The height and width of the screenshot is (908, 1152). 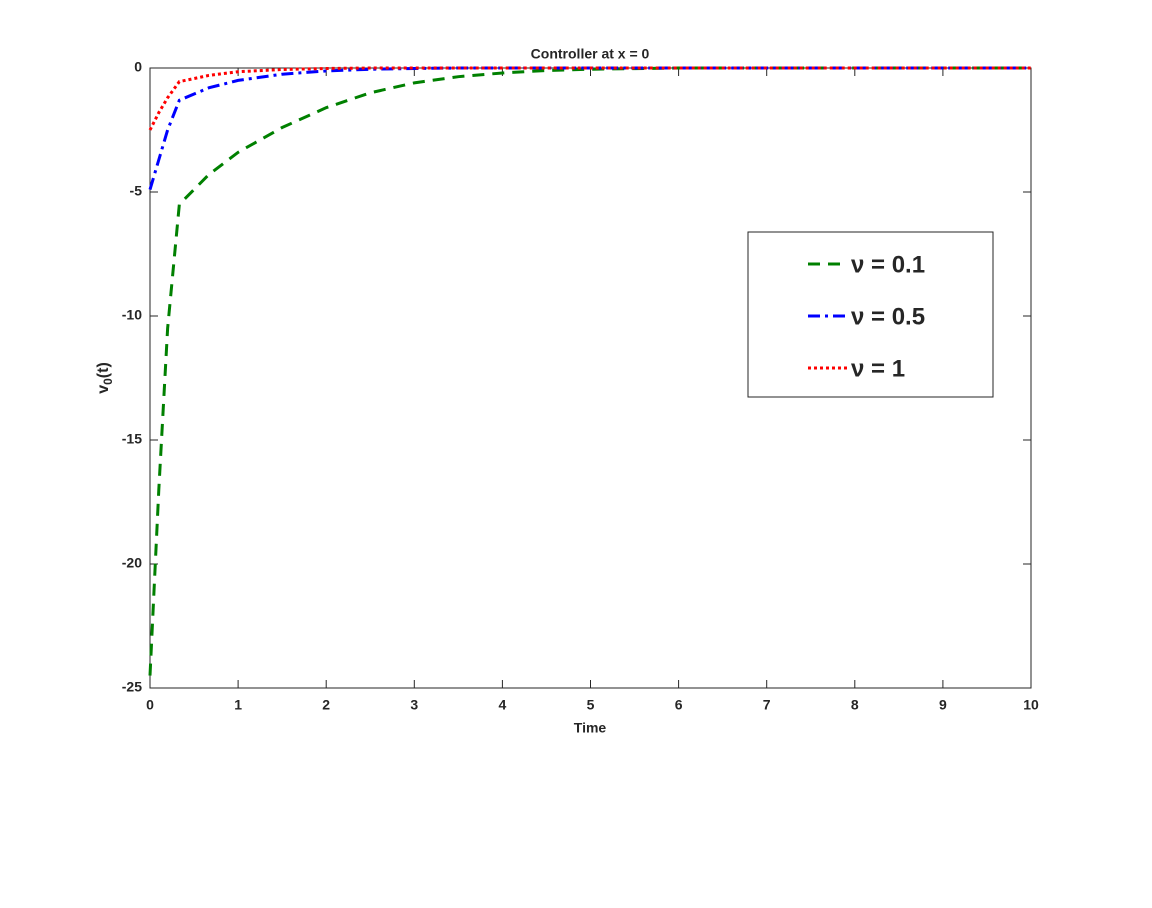 I want to click on y-label-base: v, so click(x=103, y=389).